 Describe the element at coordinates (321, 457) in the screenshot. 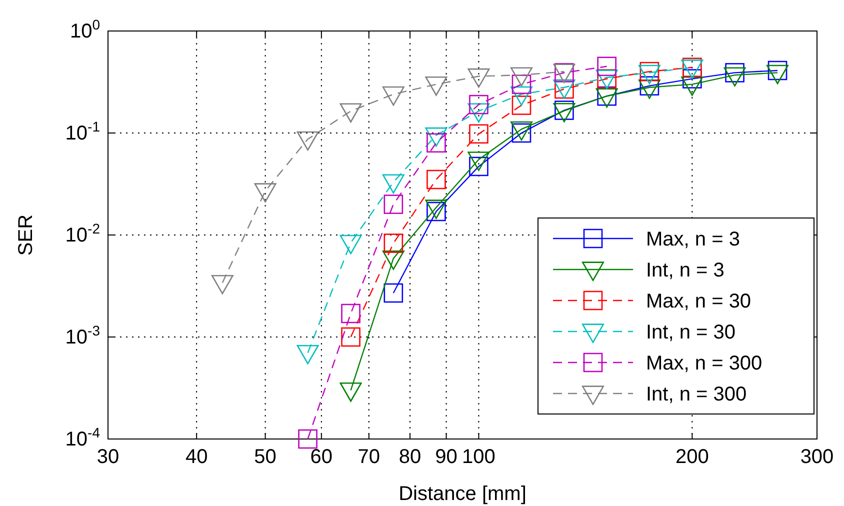

I see `x-tick-label: 60` at that location.